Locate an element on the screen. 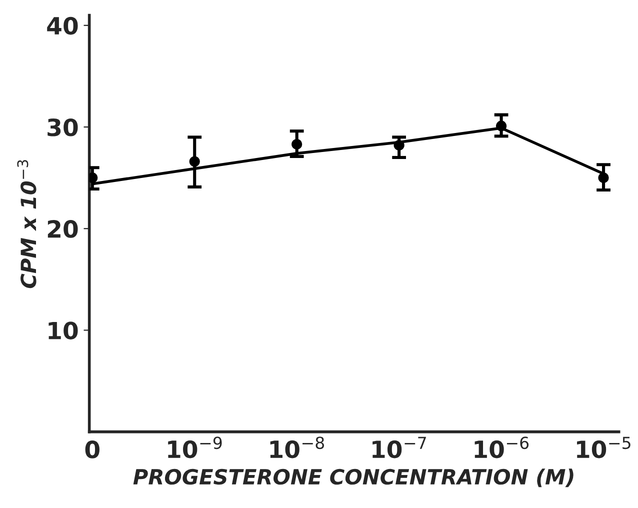 This screenshot has height=508, width=638. x-tick-label: 10$^{−9}$ is located at coordinates (195, 447).